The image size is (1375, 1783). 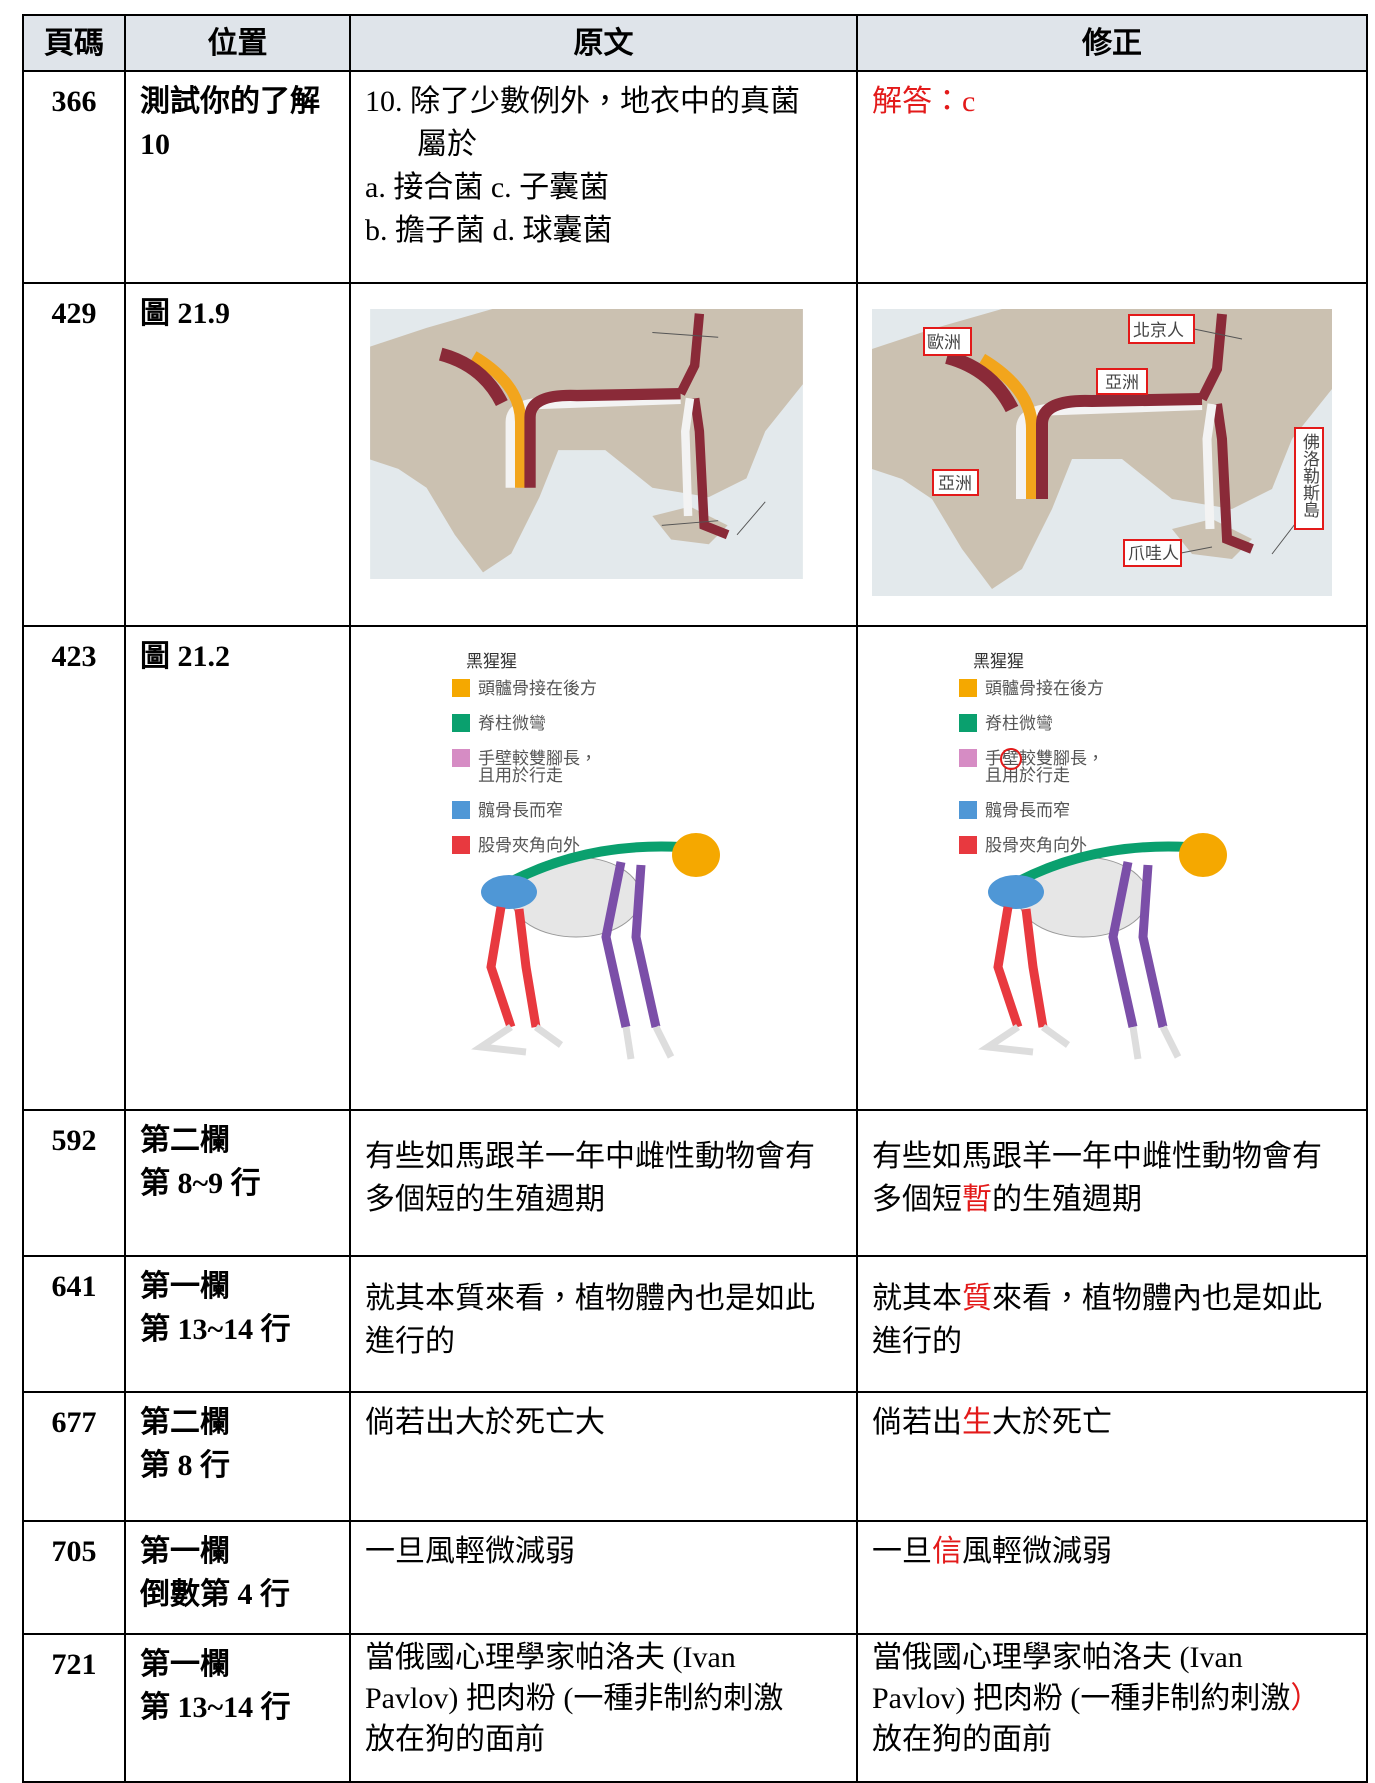 What do you see at coordinates (155, 144) in the screenshot?
I see `text: 10` at bounding box center [155, 144].